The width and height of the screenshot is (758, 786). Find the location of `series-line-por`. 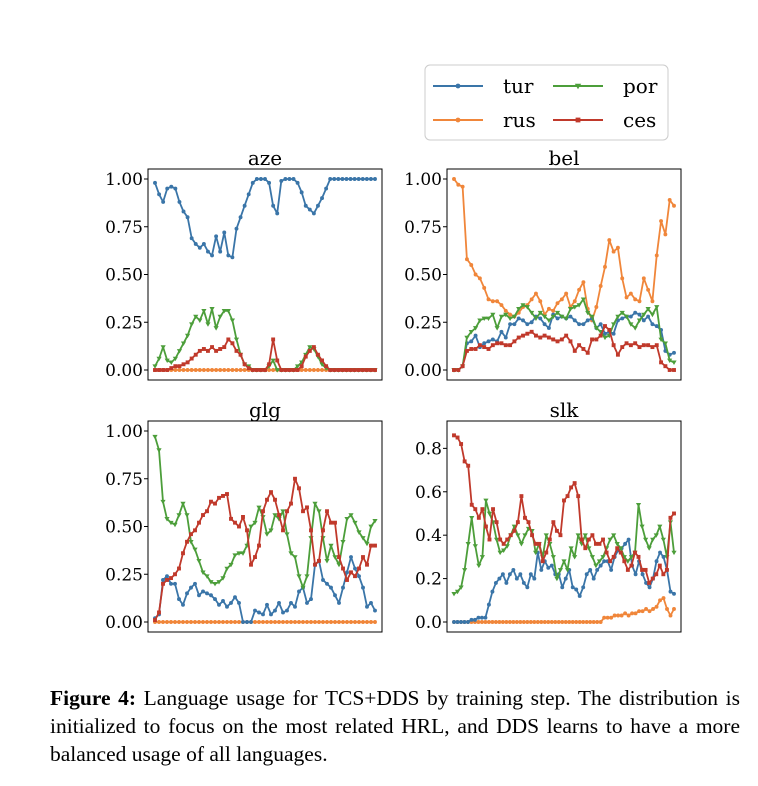

series-line-por is located at coordinates (564, 547).